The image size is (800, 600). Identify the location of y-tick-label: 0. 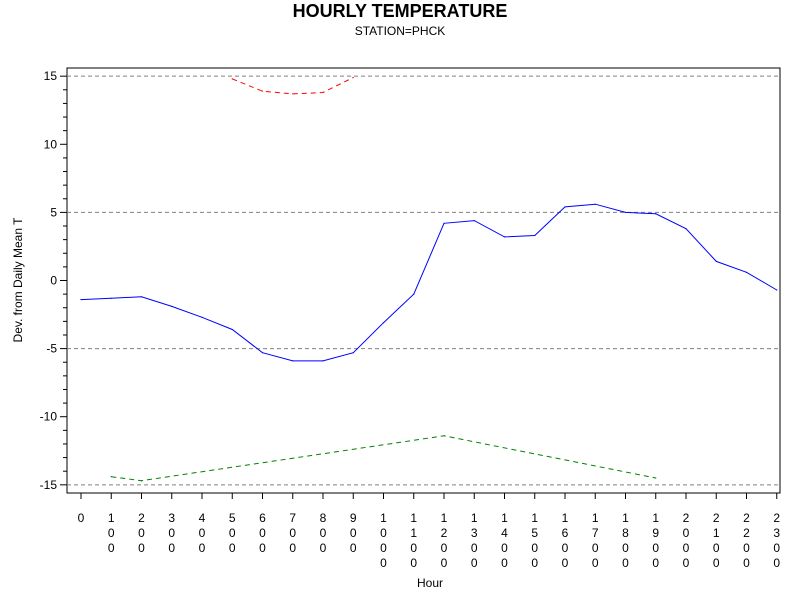
(53, 281).